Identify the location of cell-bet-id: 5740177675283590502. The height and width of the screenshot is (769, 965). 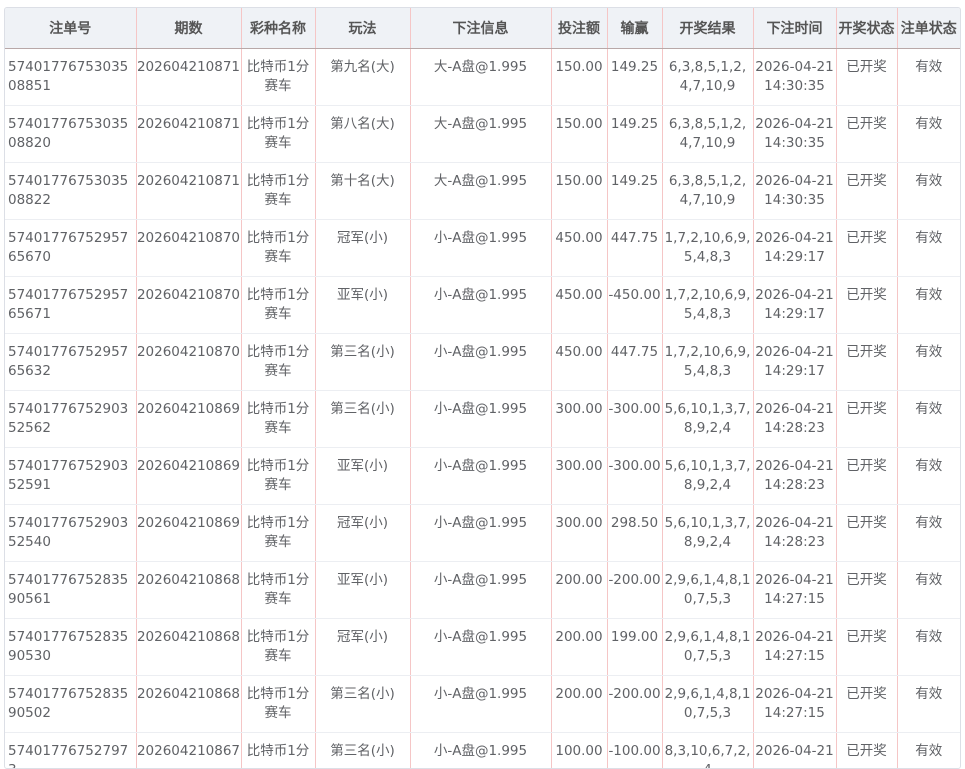
(70, 704).